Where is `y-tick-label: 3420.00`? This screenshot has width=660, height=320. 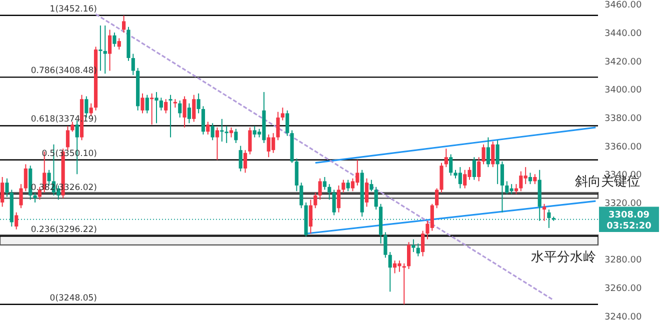 y-tick-label: 3420.00 is located at coordinates (623, 62).